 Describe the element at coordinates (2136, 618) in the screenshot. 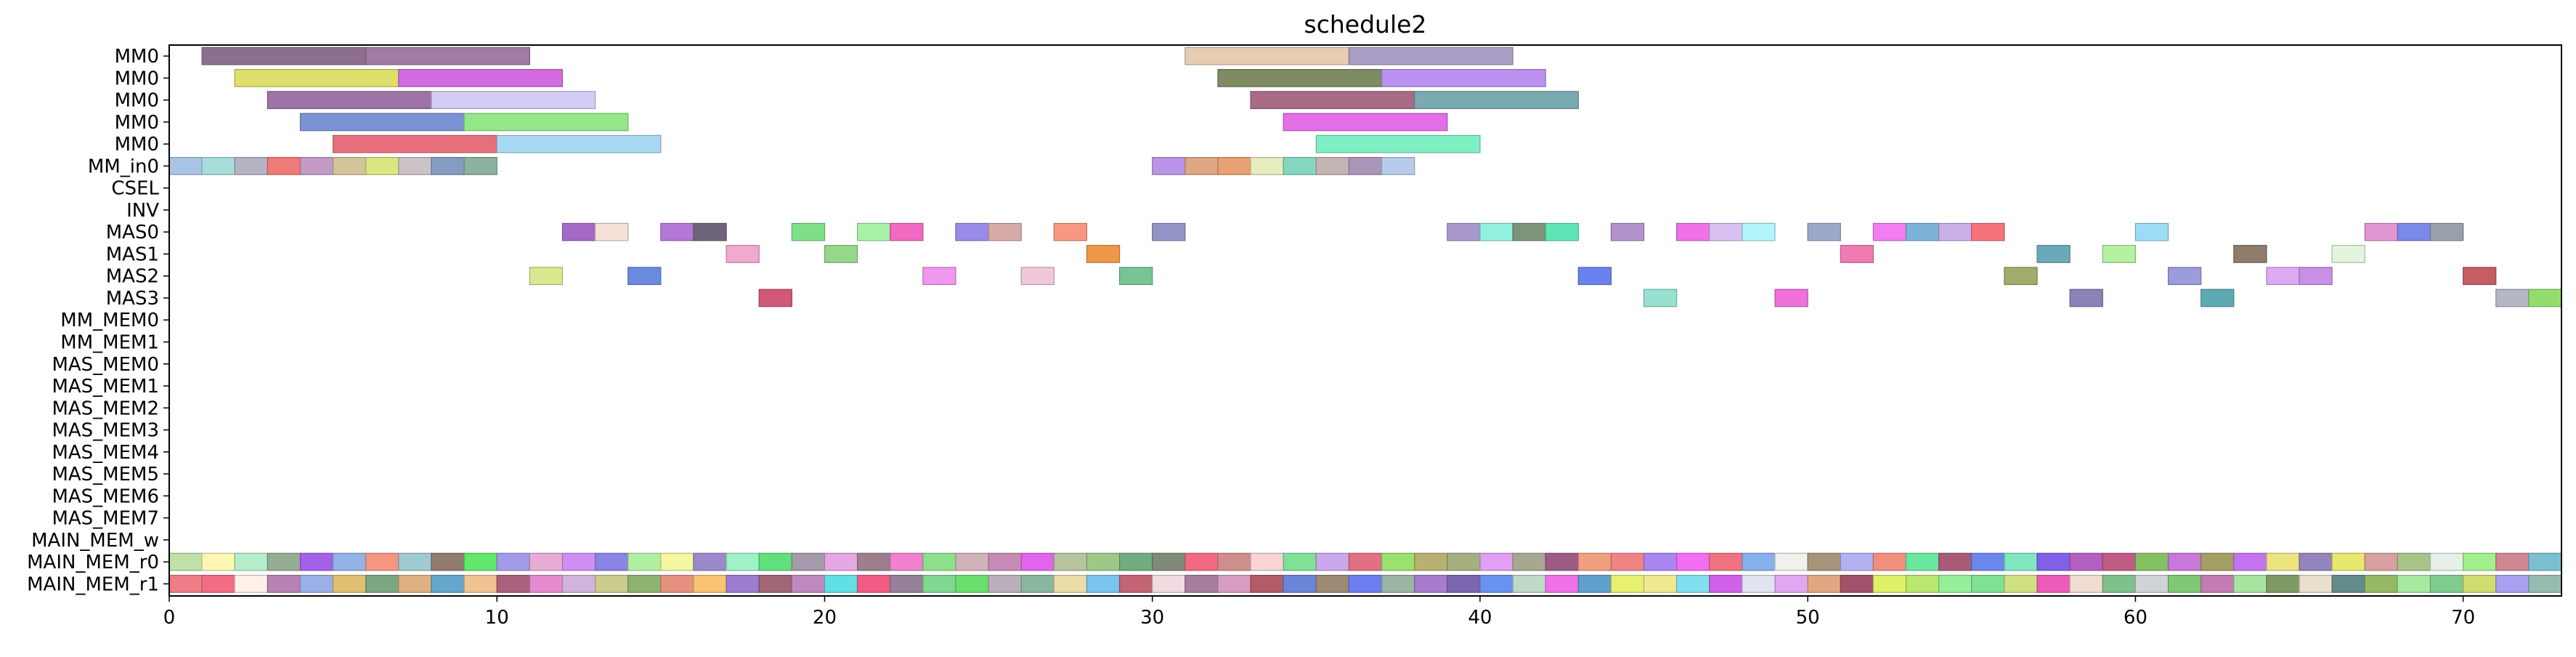

I see `x-tick-label: 60` at that location.